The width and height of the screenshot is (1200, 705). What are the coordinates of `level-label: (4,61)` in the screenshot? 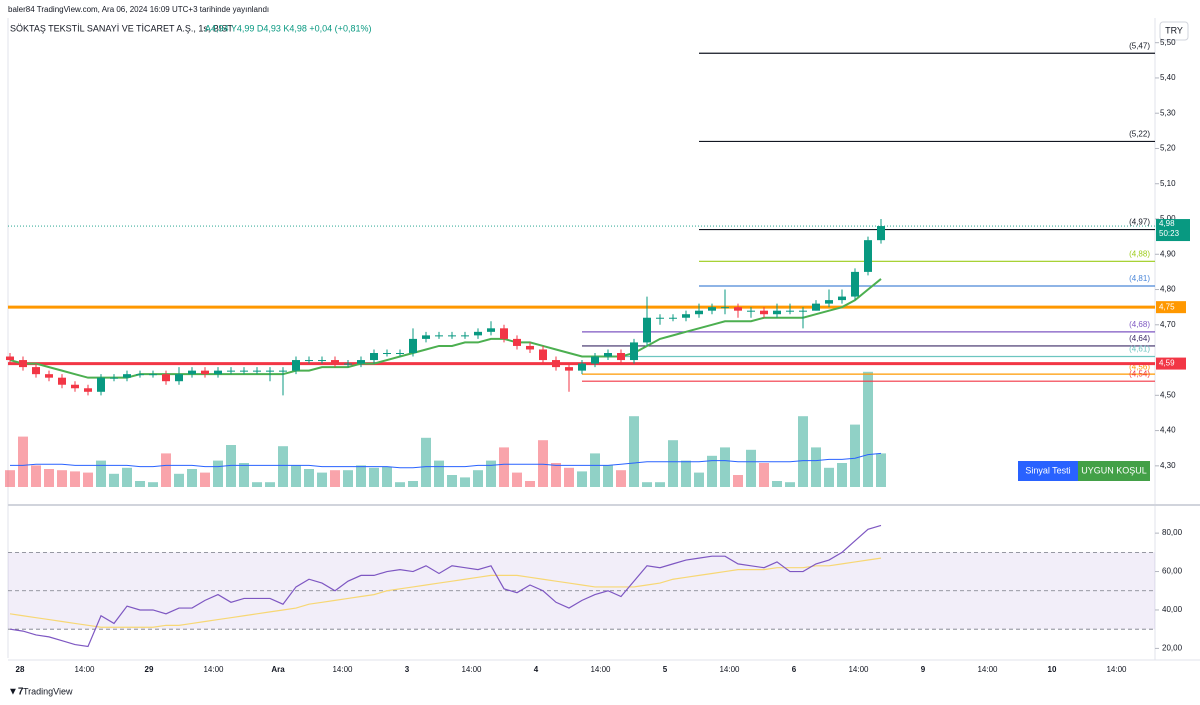 It's located at (1139, 349).